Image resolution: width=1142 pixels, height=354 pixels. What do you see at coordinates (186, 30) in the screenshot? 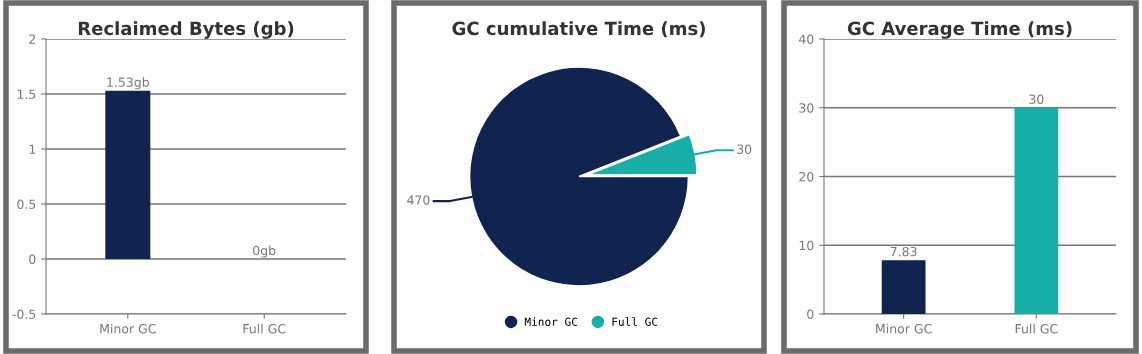
I see `chart-title: Reclaimed Bytes (gb)` at bounding box center [186, 30].